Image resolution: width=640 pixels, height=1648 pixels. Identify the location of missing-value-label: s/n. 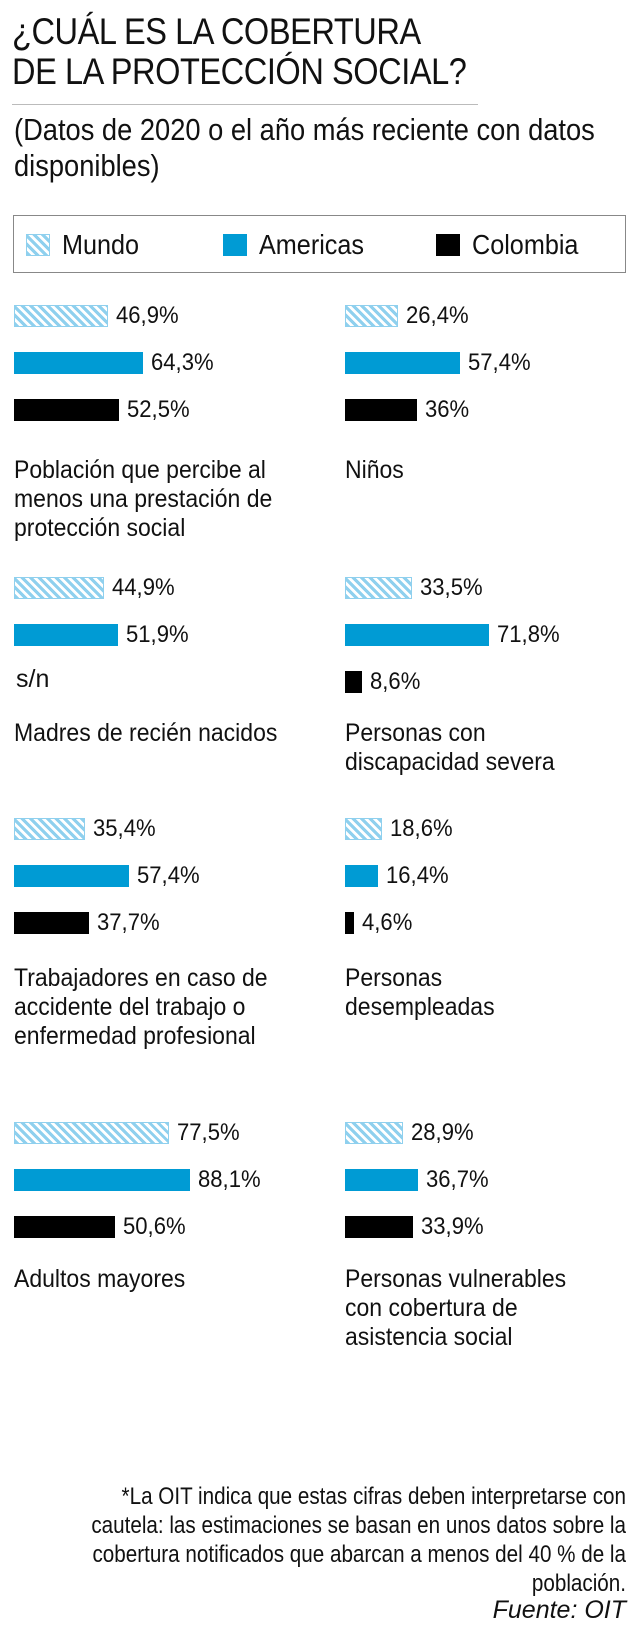
(33, 679).